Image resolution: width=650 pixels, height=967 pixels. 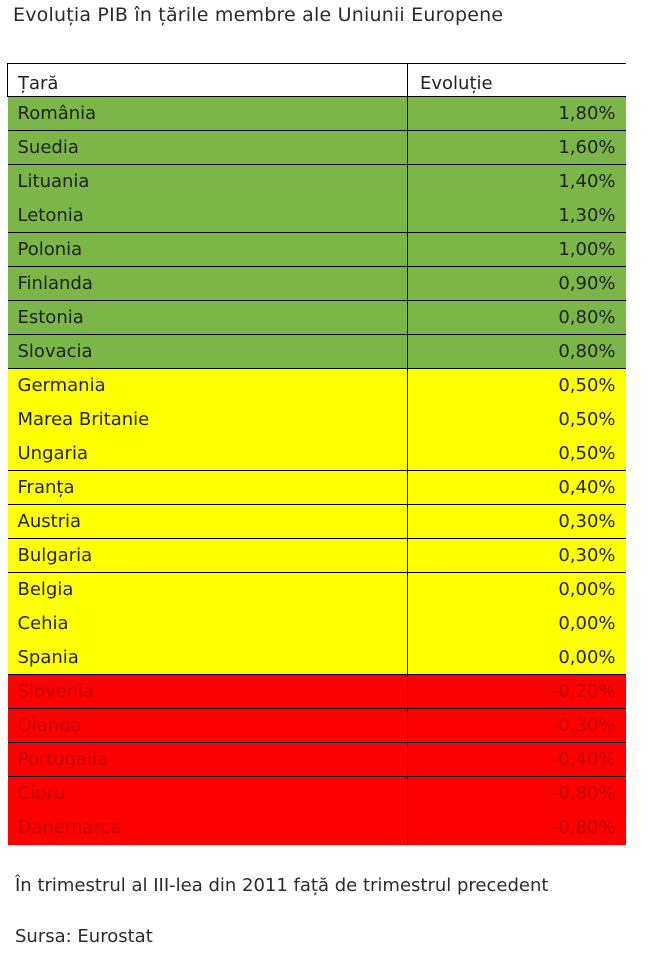 What do you see at coordinates (207, 419) in the screenshot?
I see `country-cell: Marea Britanie` at bounding box center [207, 419].